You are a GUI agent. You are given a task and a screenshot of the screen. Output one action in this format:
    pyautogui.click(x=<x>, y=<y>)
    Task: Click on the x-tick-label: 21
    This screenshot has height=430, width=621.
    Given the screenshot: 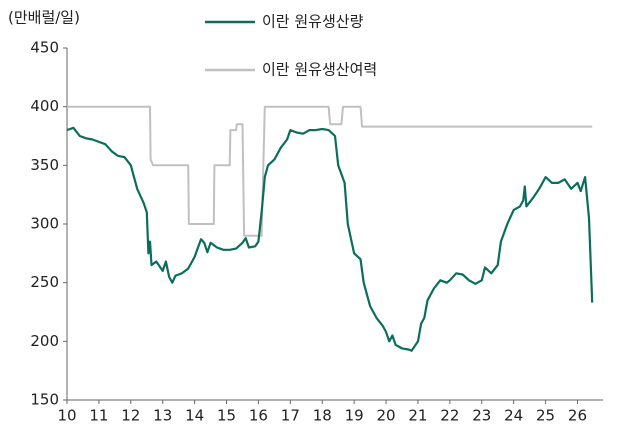 What is the action you would take?
    pyautogui.click(x=417, y=416)
    